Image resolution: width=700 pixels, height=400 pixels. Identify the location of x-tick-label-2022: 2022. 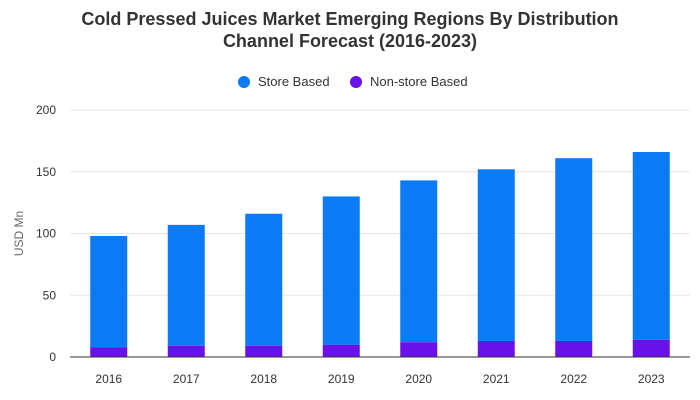
(573, 379).